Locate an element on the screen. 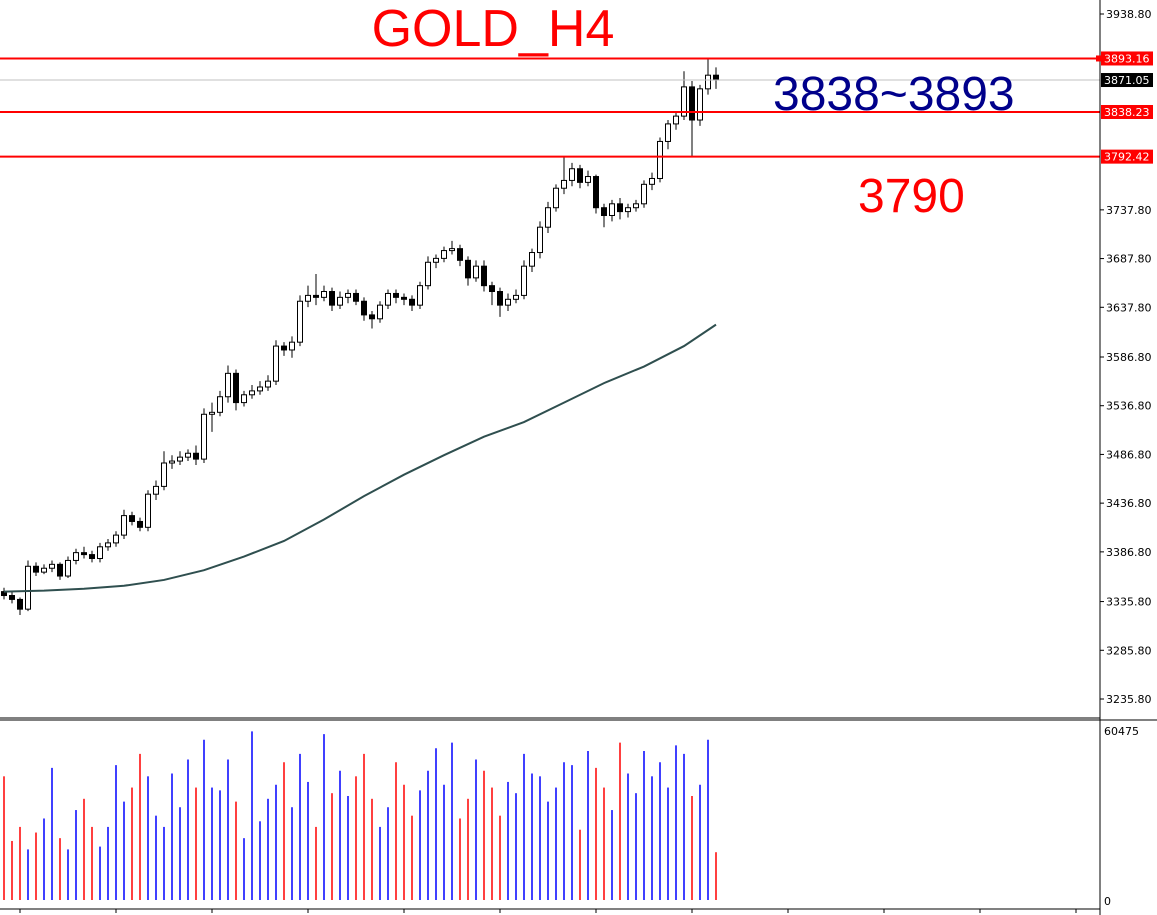 The width and height of the screenshot is (1157, 915). price-tick-label: 3386.80 is located at coordinates (1129, 552).